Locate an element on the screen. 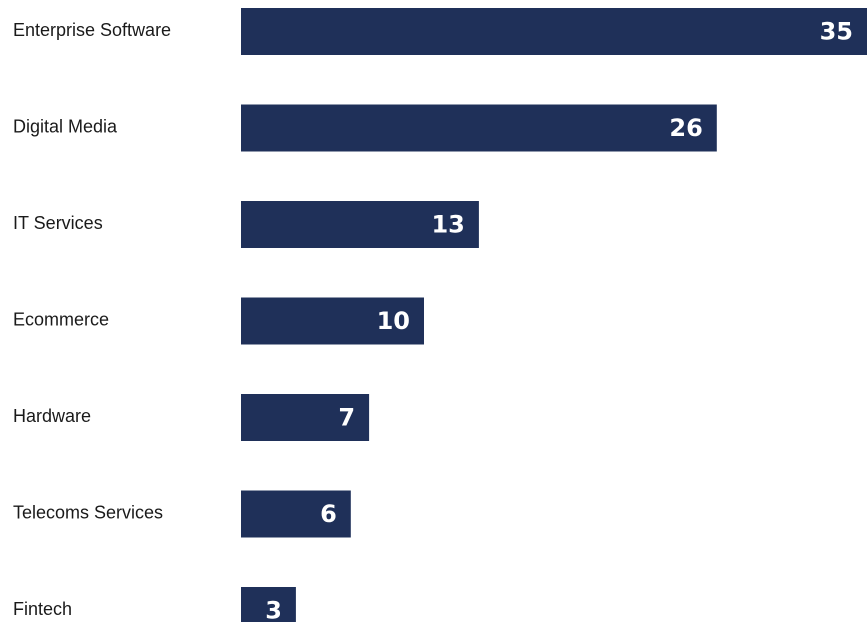 The height and width of the screenshot is (622, 867). category-label: Digital Media is located at coordinates (65, 126).